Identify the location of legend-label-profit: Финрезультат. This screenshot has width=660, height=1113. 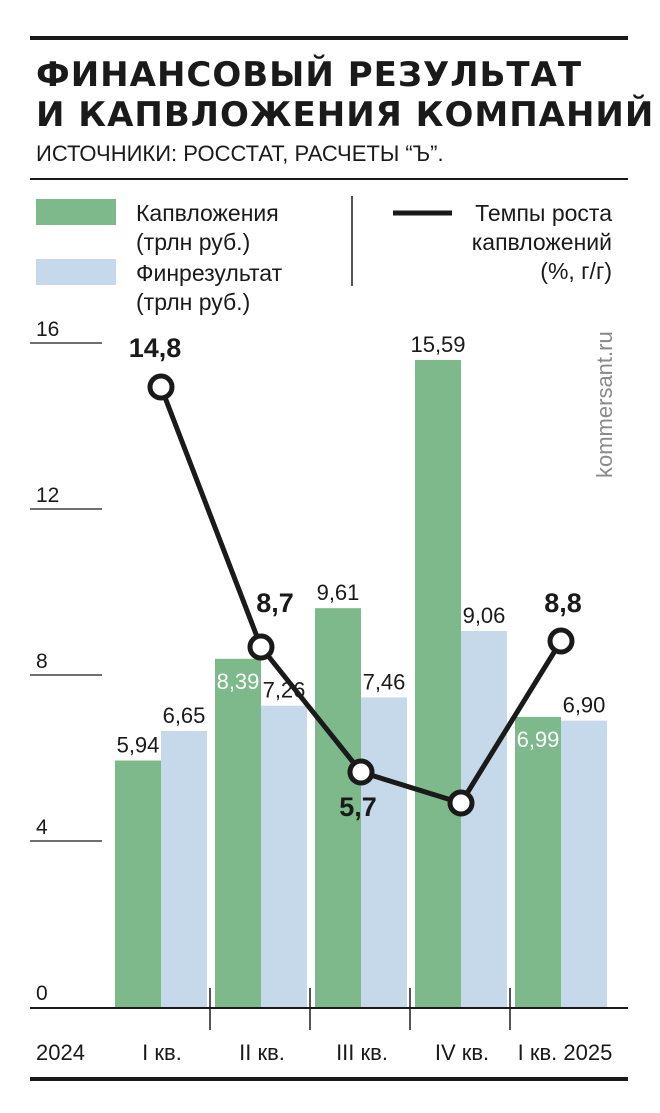
(209, 273).